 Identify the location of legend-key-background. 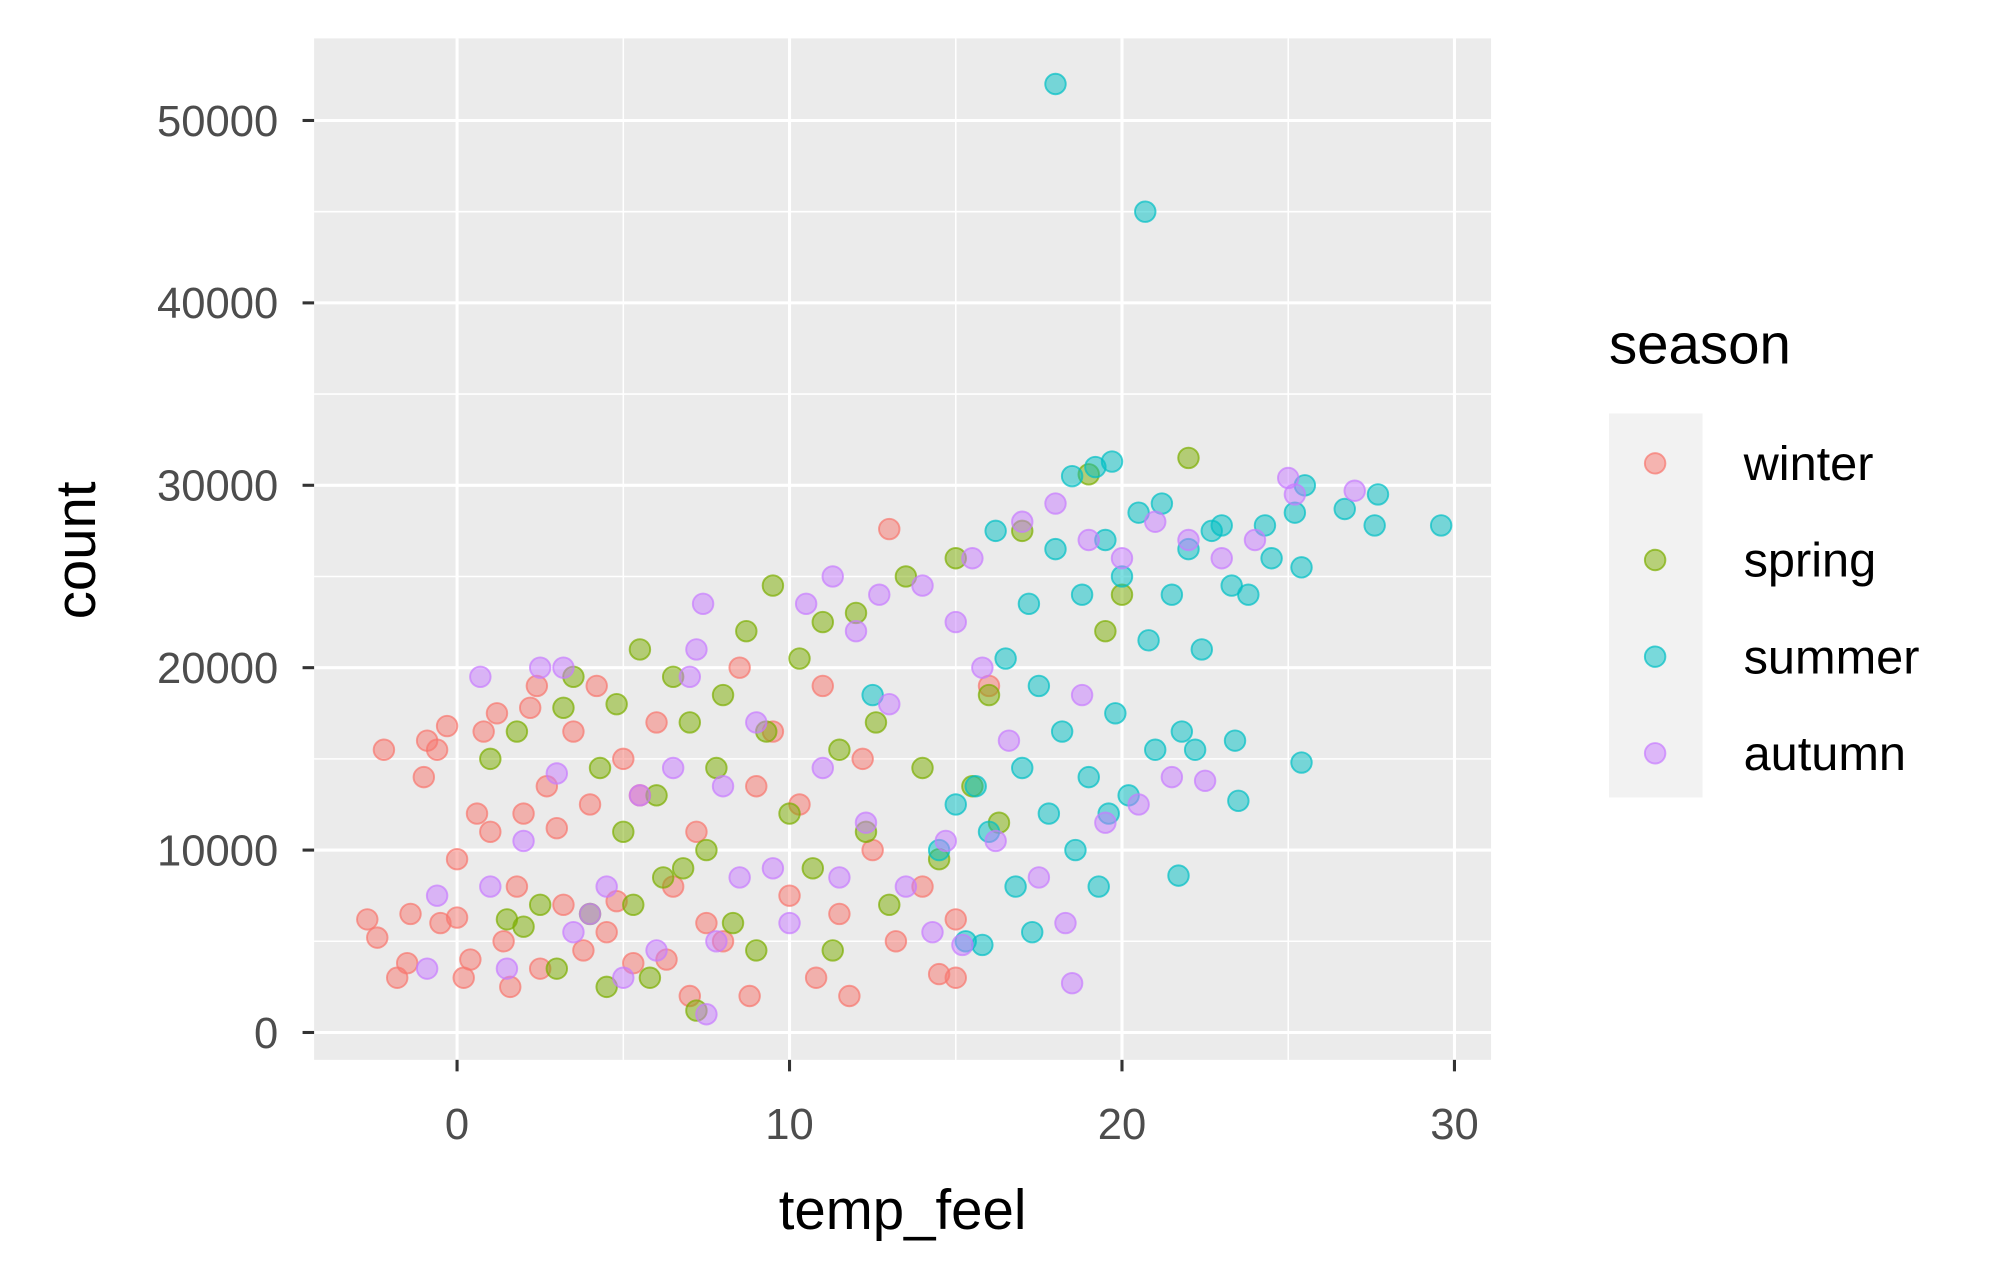
(1655, 605).